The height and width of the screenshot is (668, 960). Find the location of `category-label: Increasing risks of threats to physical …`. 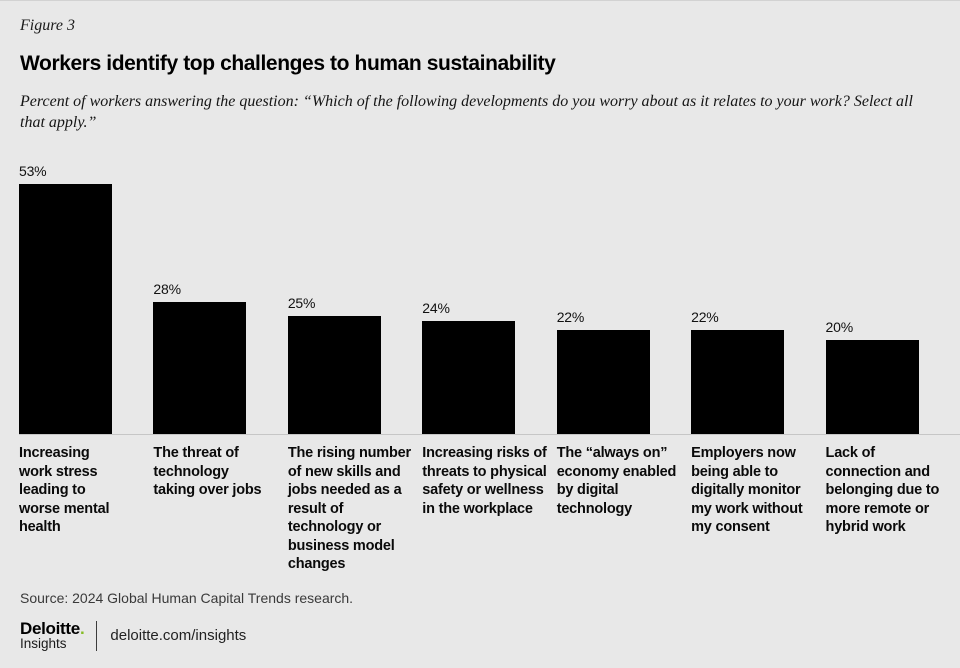

category-label: Increasing risks of threats to physical … is located at coordinates (484, 481).